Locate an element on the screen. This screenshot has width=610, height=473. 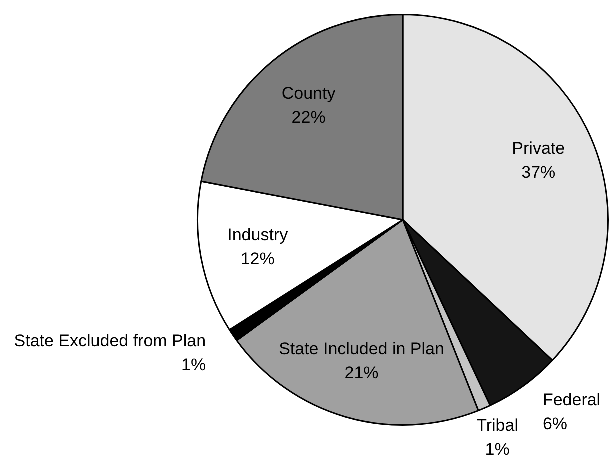
data-label: 21% is located at coordinates (361, 373).